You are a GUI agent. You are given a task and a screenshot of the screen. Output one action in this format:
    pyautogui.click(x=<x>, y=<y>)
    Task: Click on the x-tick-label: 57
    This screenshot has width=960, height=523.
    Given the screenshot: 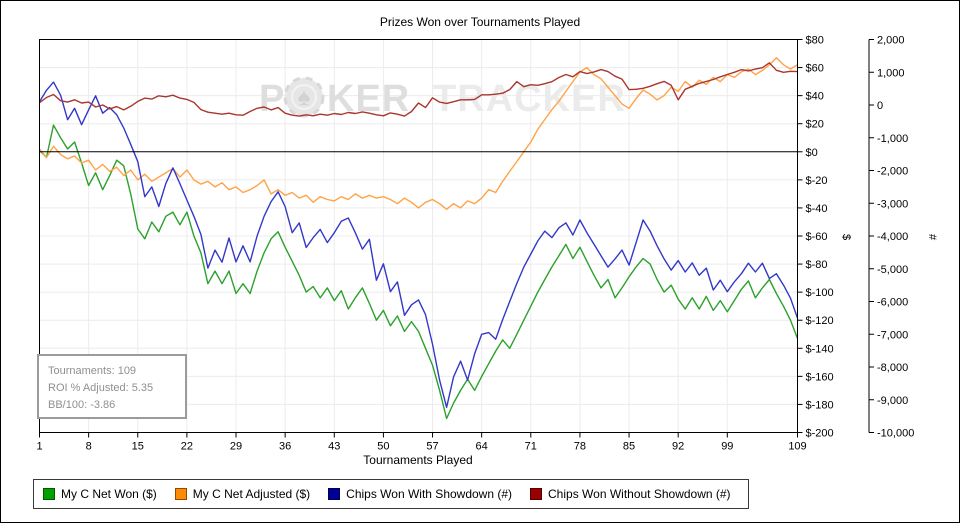 What is the action you would take?
    pyautogui.click(x=432, y=447)
    